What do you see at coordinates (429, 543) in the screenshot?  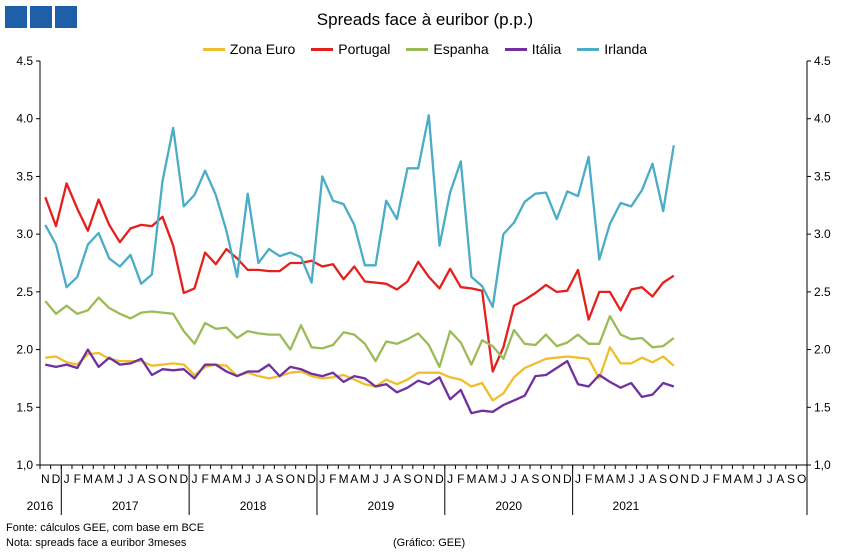 I see `chart-credit: (Gráfico: GEE)` at bounding box center [429, 543].